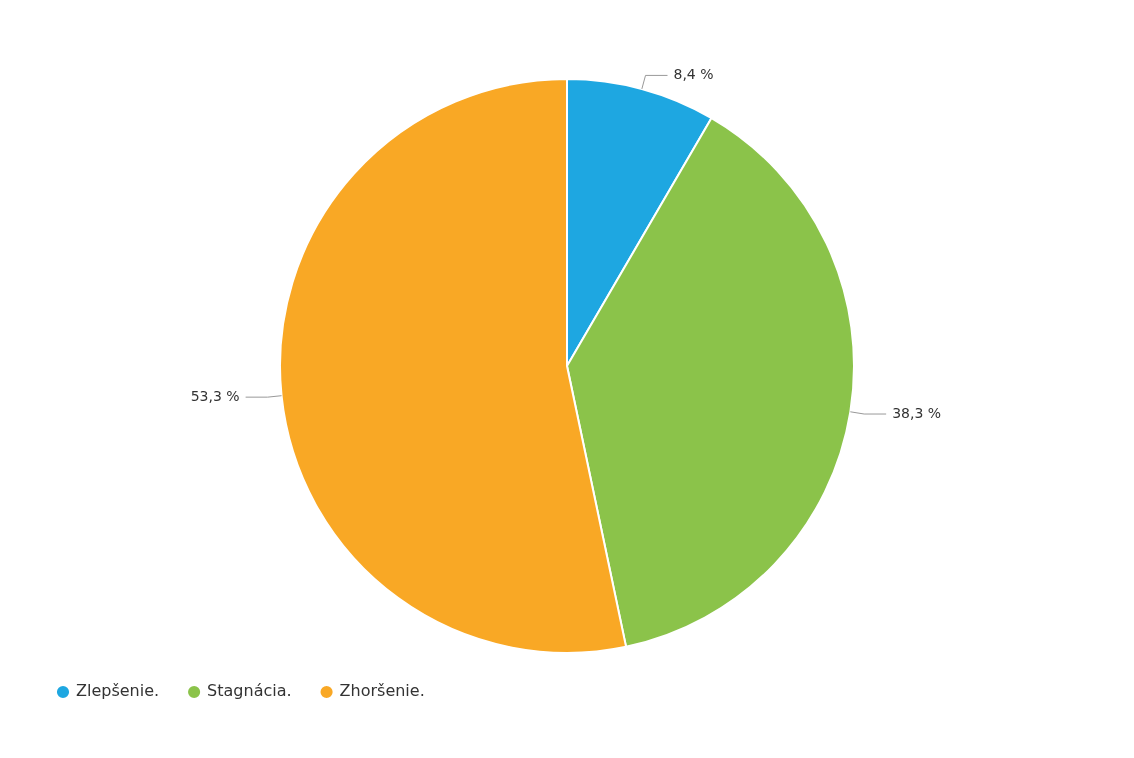 Image resolution: width=1134 pixels, height=758 pixels. I want to click on data-label: 53,3 %, so click(215, 395).